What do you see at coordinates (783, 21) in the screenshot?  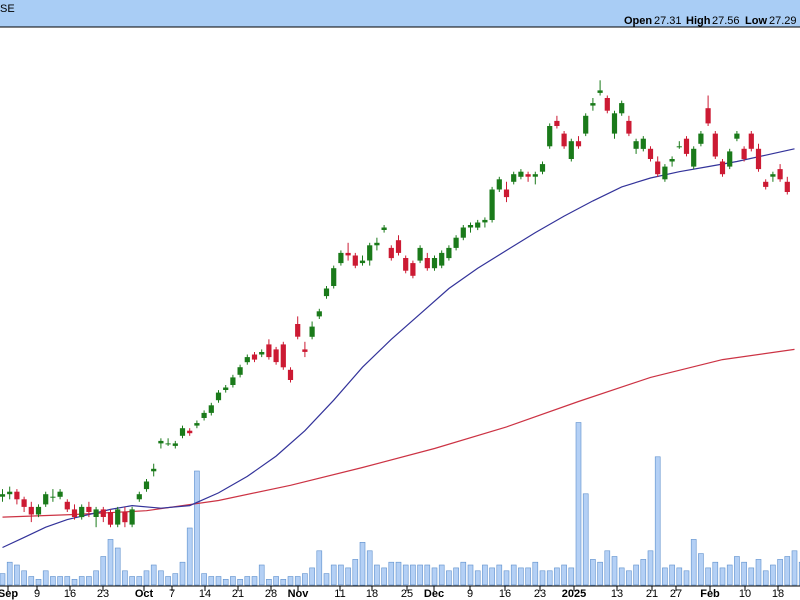 I see `low-value: 27.29` at bounding box center [783, 21].